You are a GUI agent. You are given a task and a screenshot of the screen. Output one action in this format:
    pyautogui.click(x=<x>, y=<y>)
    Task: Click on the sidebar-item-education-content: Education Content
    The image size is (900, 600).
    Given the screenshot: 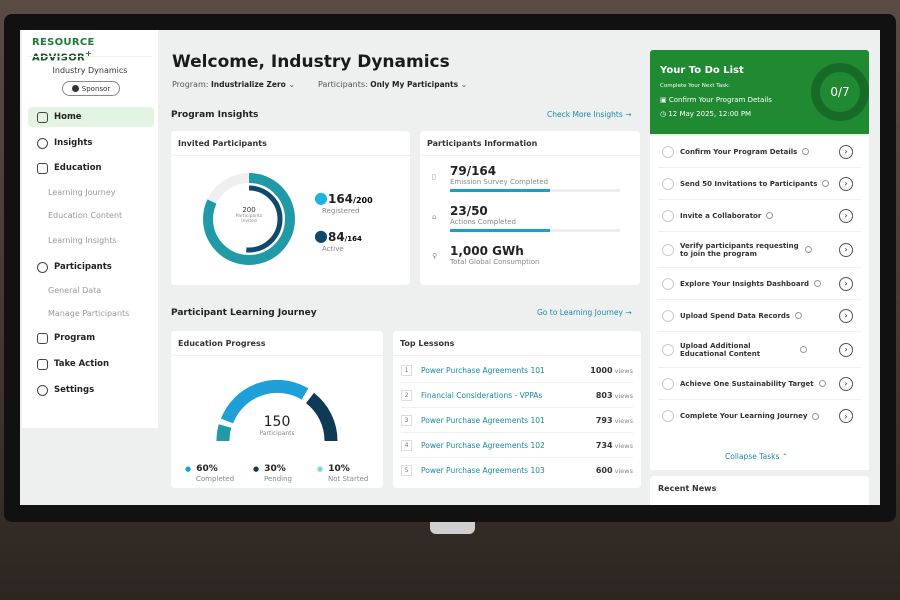 What is the action you would take?
    pyautogui.click(x=85, y=215)
    